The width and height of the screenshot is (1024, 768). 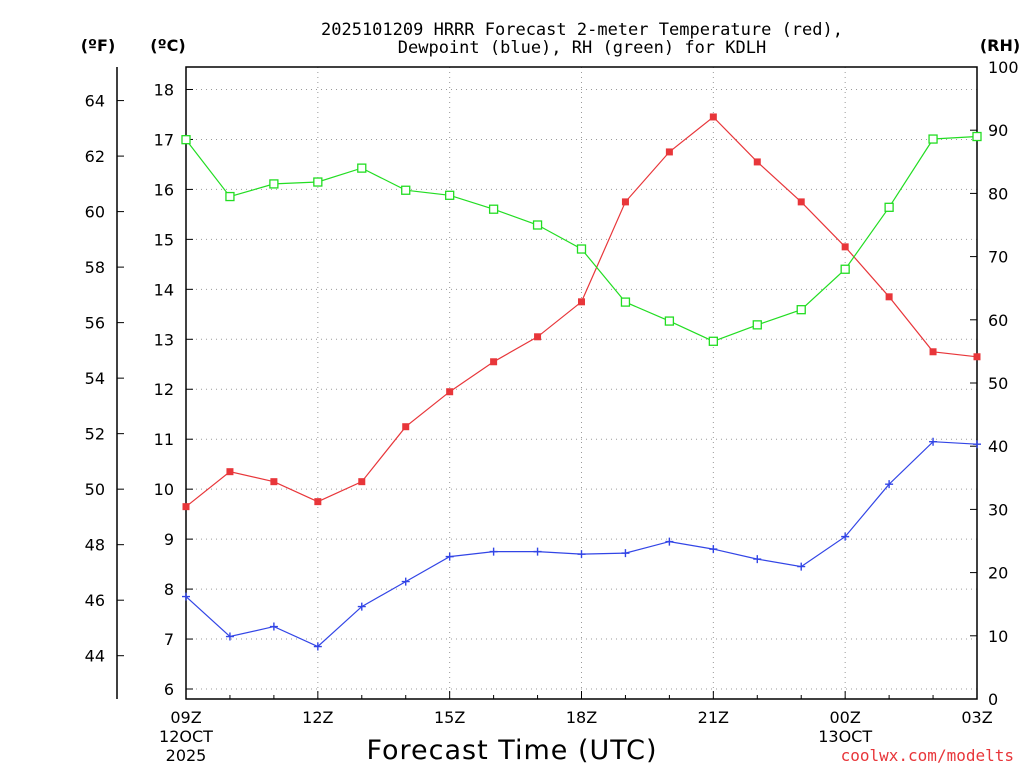 What do you see at coordinates (164, 139) in the screenshot?
I see `celsius-tick-label: 17` at bounding box center [164, 139].